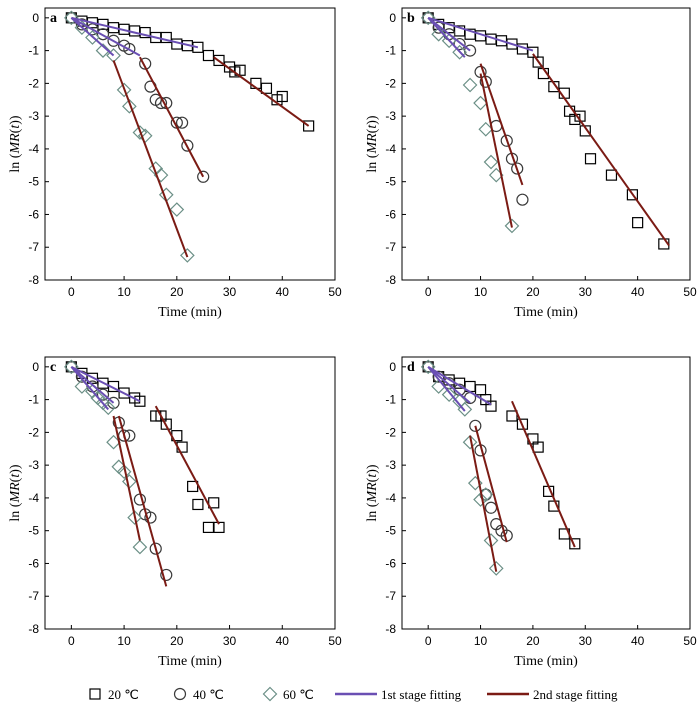 Image resolution: width=700 pixels, height=708 pixels. Describe the element at coordinates (33, 280) in the screenshot. I see `y-tick-label: -8` at that location.